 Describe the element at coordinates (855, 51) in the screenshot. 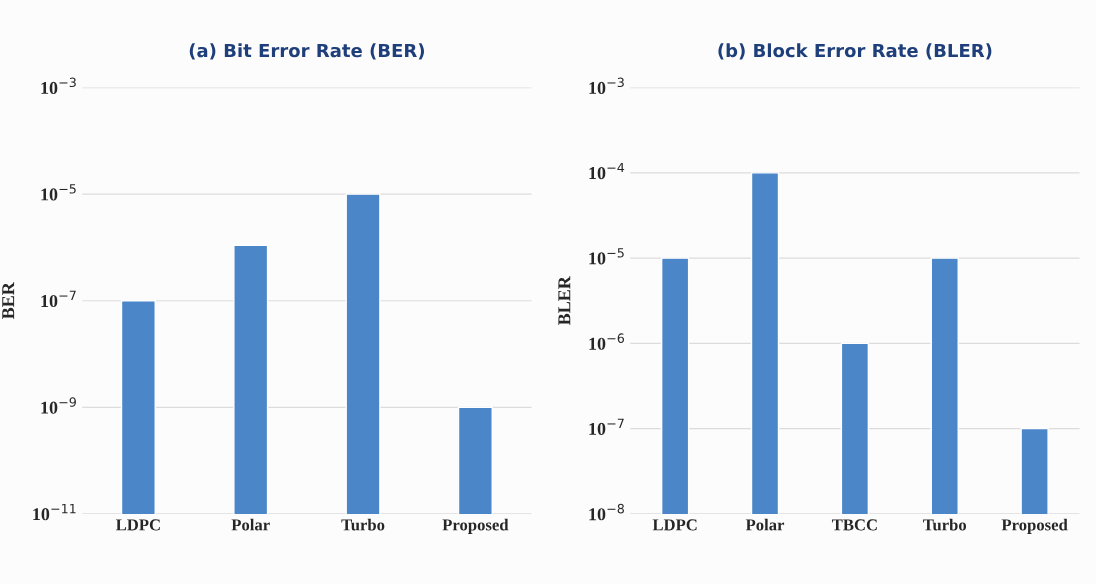

I see `chart-title: (b) Block Error Rate (BLER)` at that location.